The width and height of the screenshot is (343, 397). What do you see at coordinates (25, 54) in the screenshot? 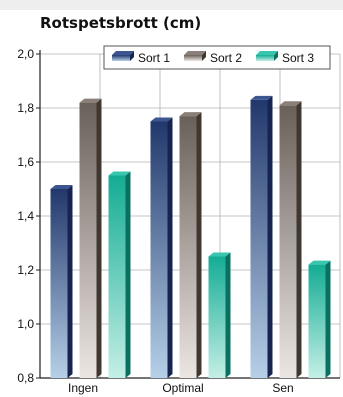
I see `y-tick-label: 2,0` at bounding box center [25, 54].